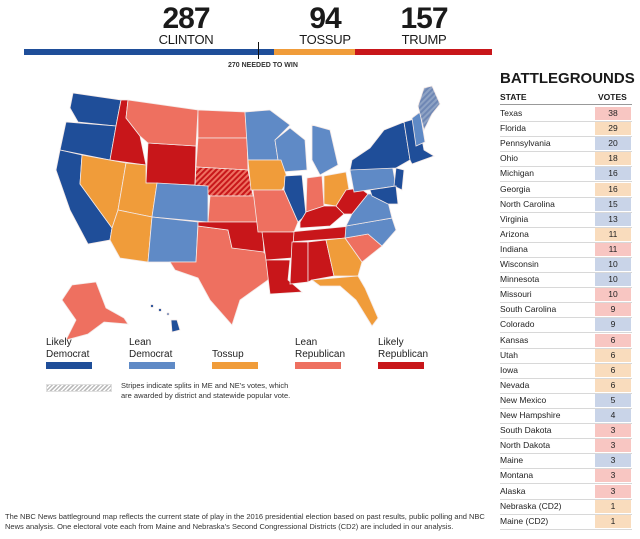  Describe the element at coordinates (566, 431) in the screenshot. I see `table-row: South Dakota 3` at that location.